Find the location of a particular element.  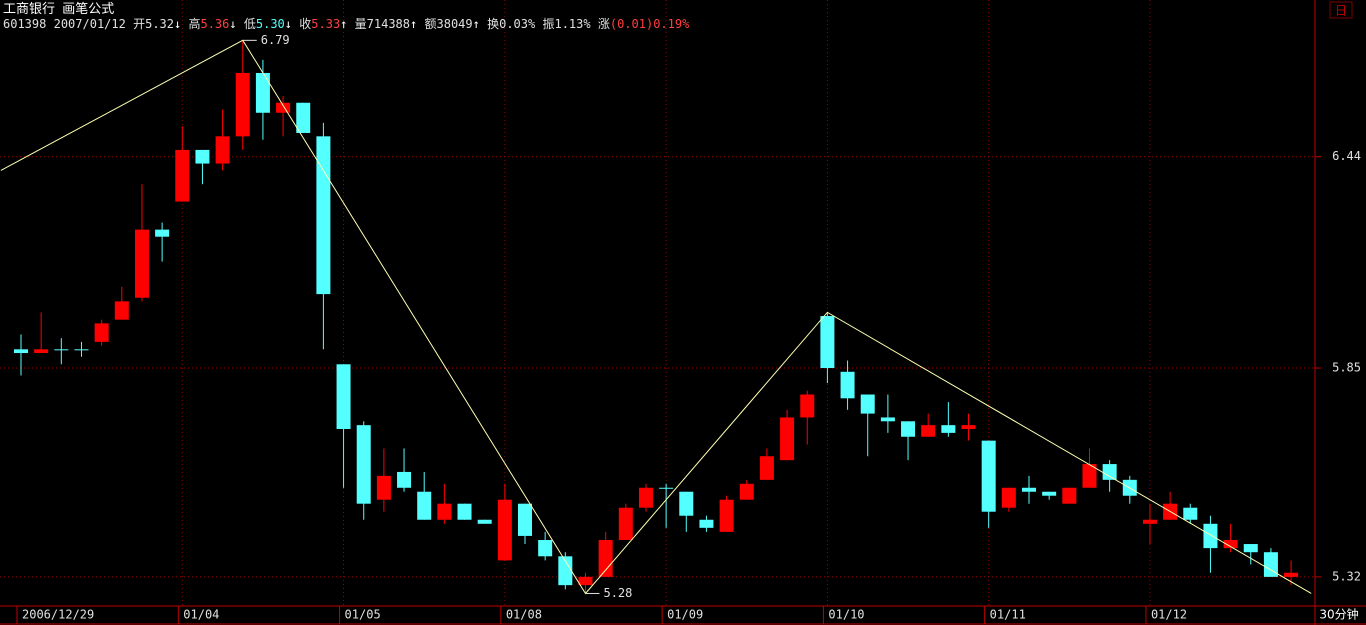

pen-label: 5.28 is located at coordinates (617, 593).